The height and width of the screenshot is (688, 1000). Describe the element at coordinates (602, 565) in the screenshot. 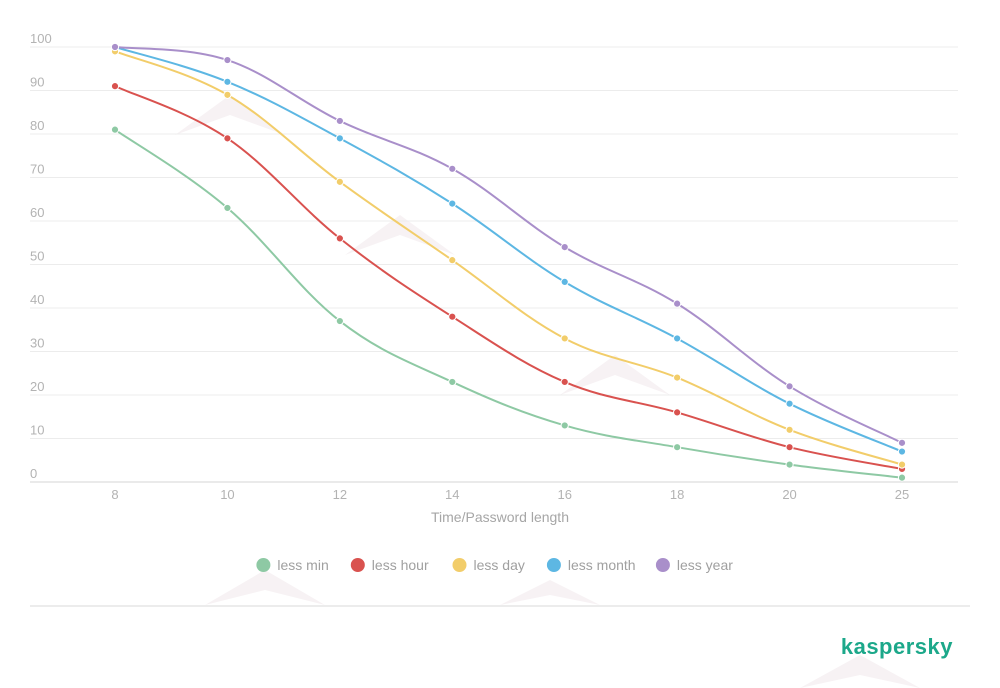

I see `legend-label: less month` at that location.